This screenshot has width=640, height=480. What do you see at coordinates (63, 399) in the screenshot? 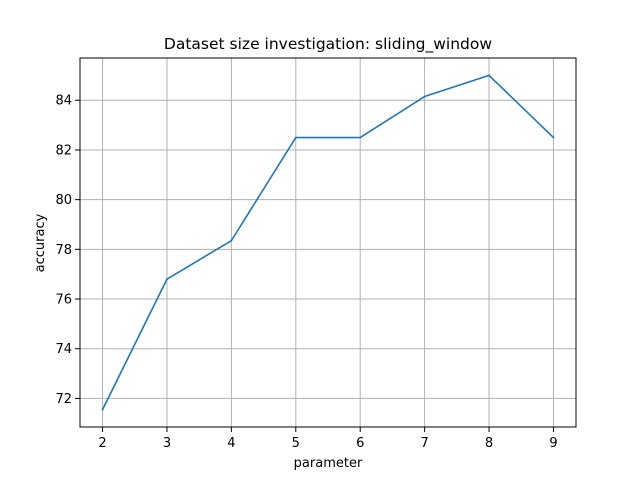
I see `y-tick-label: 72` at bounding box center [63, 399].